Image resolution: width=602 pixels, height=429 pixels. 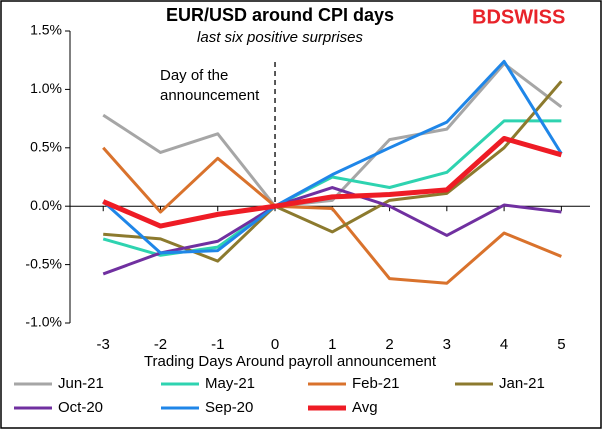 I want to click on y-tick-label: 0.0%, so click(x=46, y=205).